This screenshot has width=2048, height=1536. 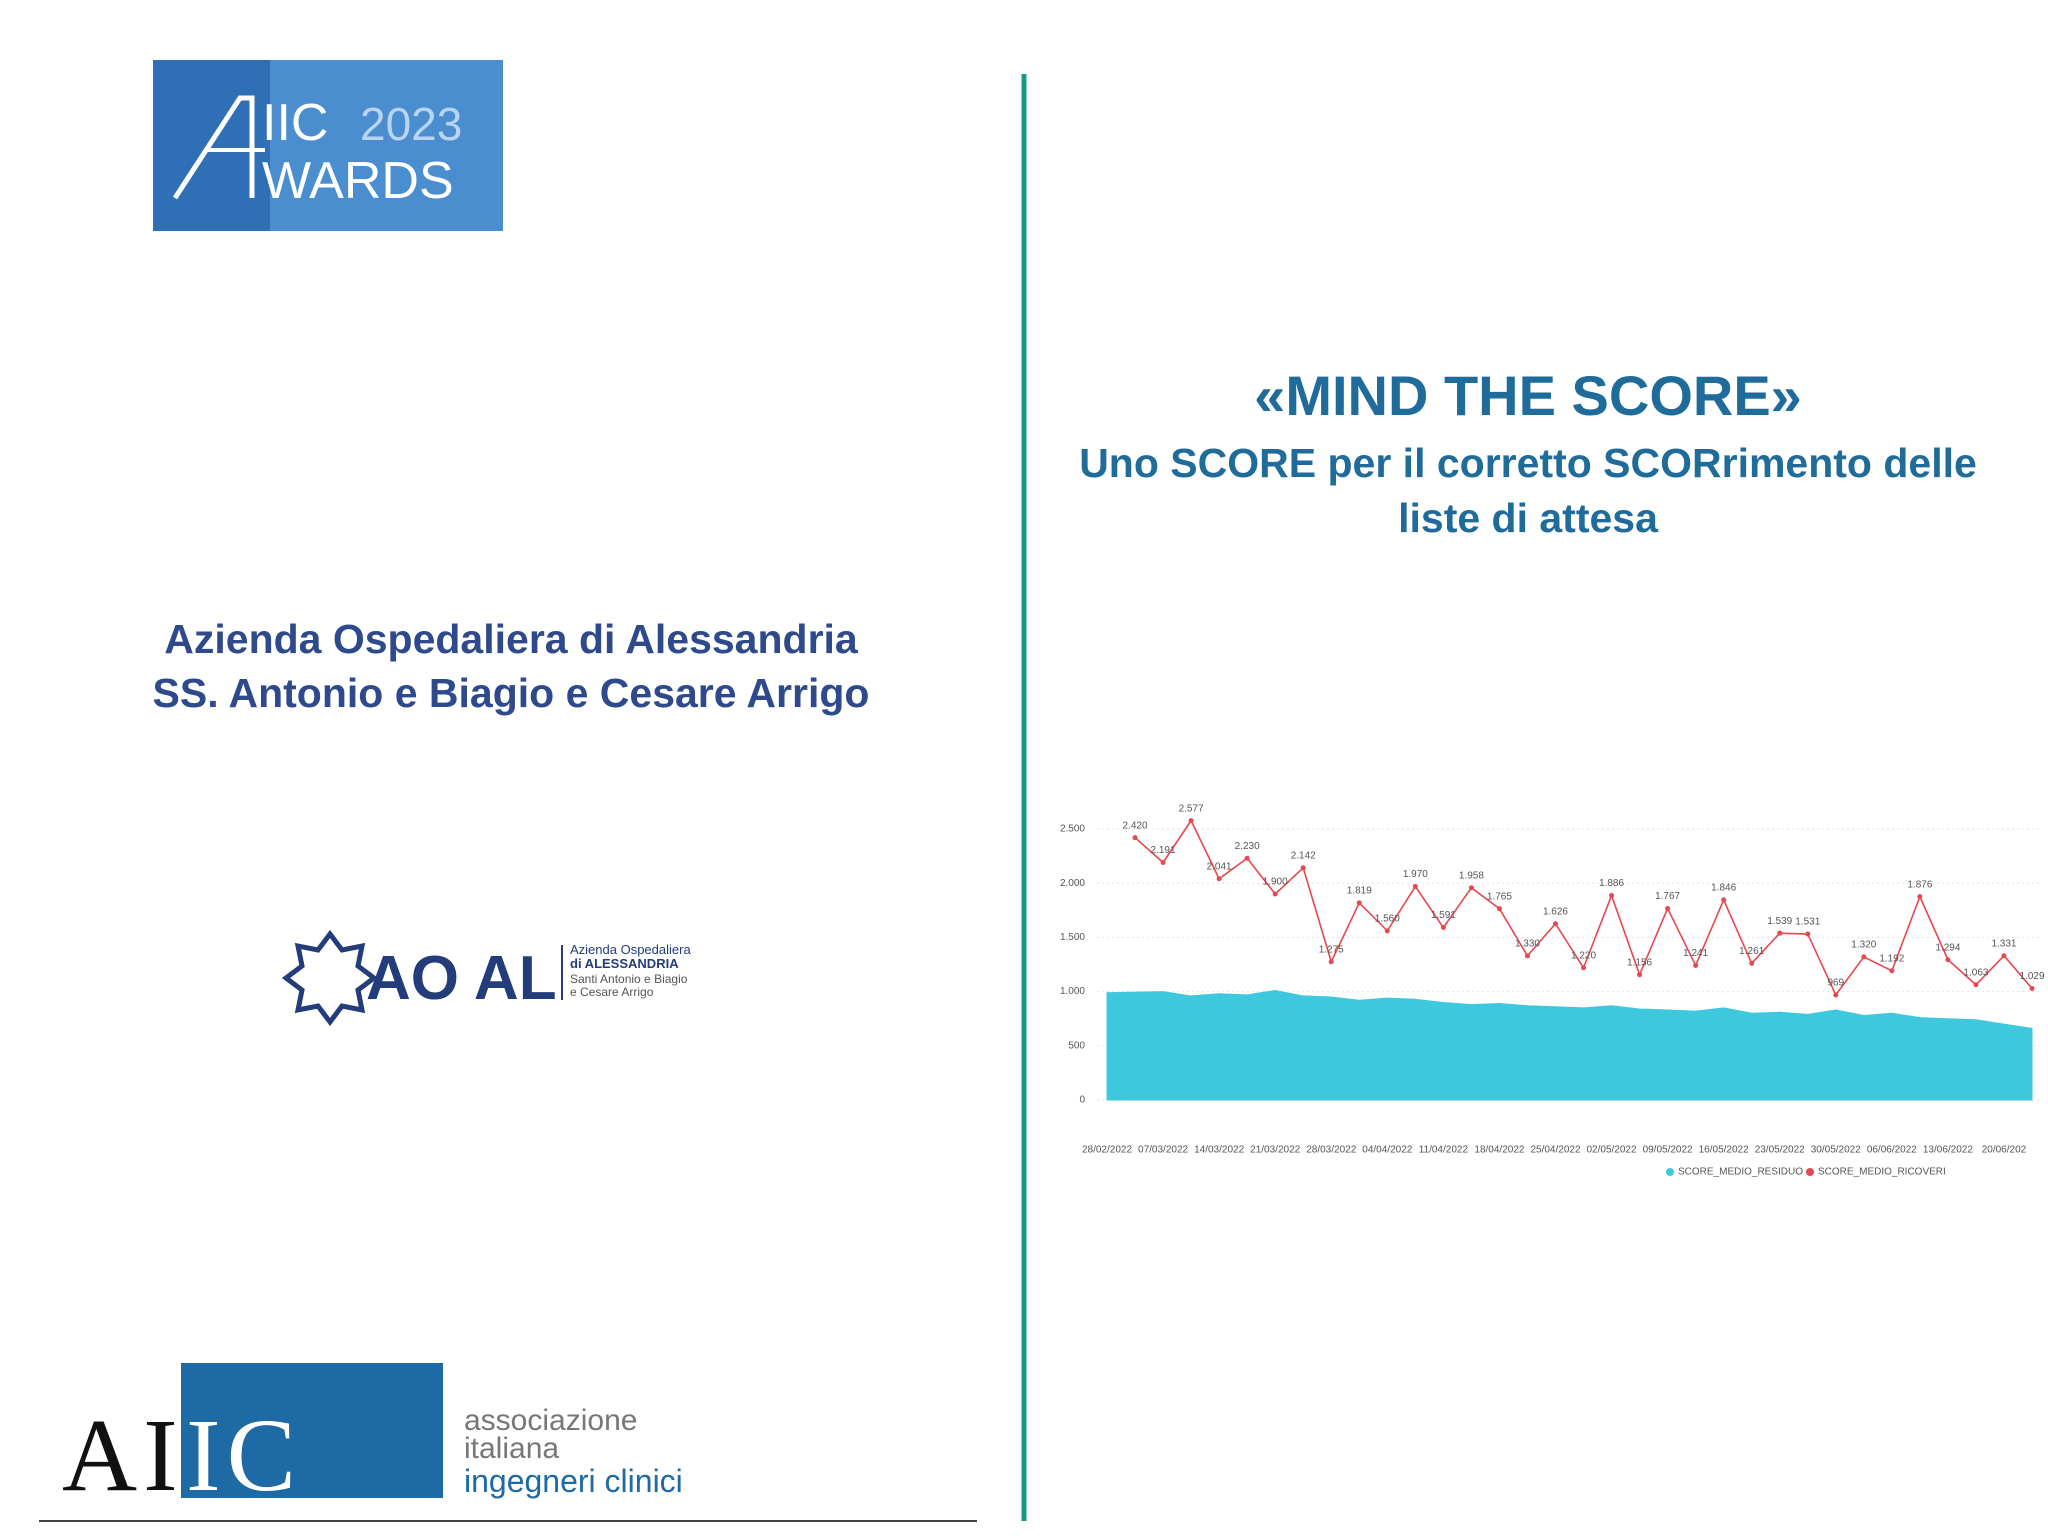 I want to click on data-label: 1.275, so click(x=1331, y=949).